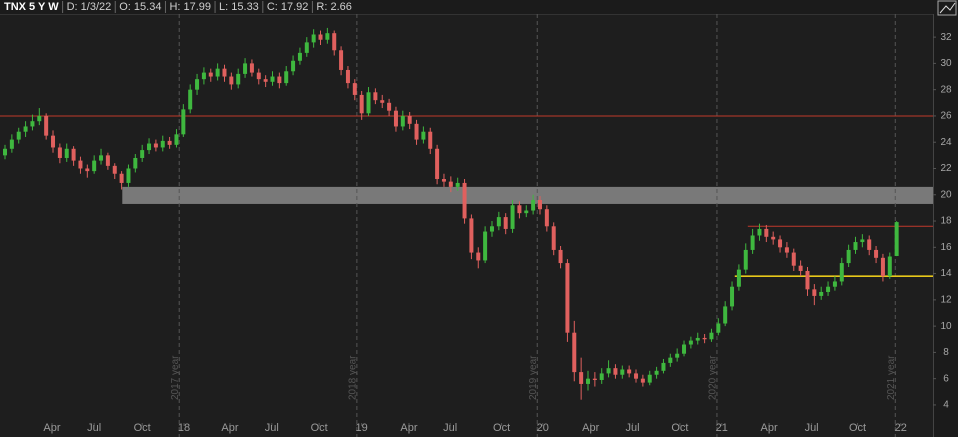  I want to click on x-tick-label: 18, so click(184, 428).